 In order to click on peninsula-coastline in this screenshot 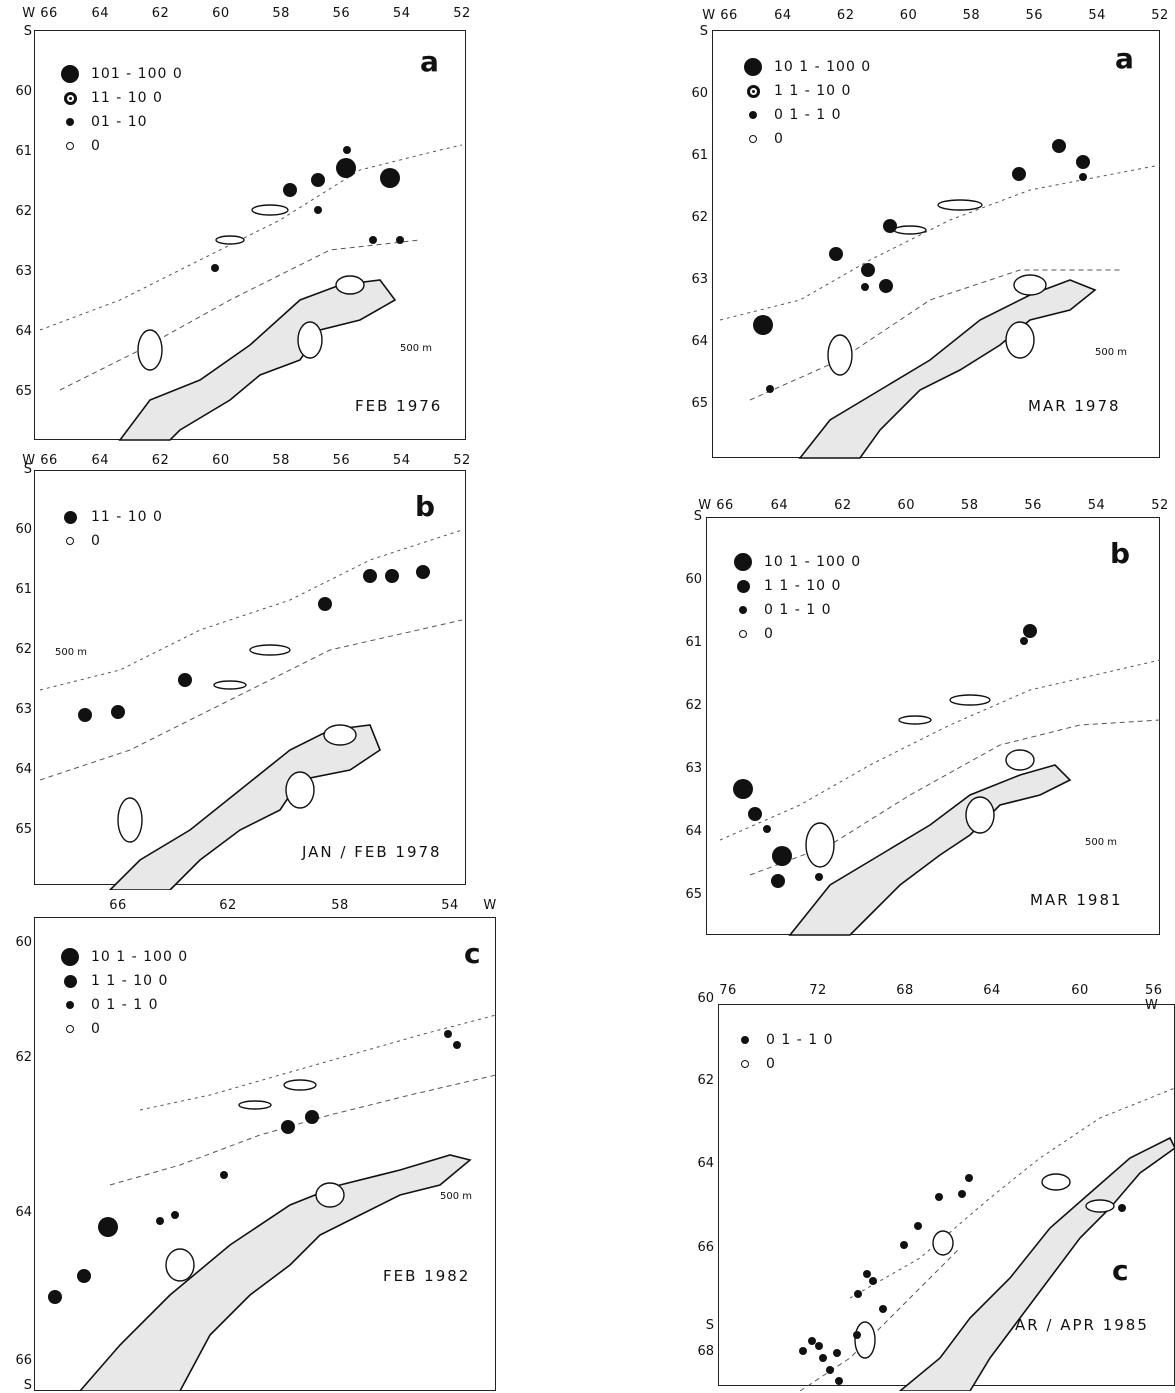, I will do `click(244, 807)`.